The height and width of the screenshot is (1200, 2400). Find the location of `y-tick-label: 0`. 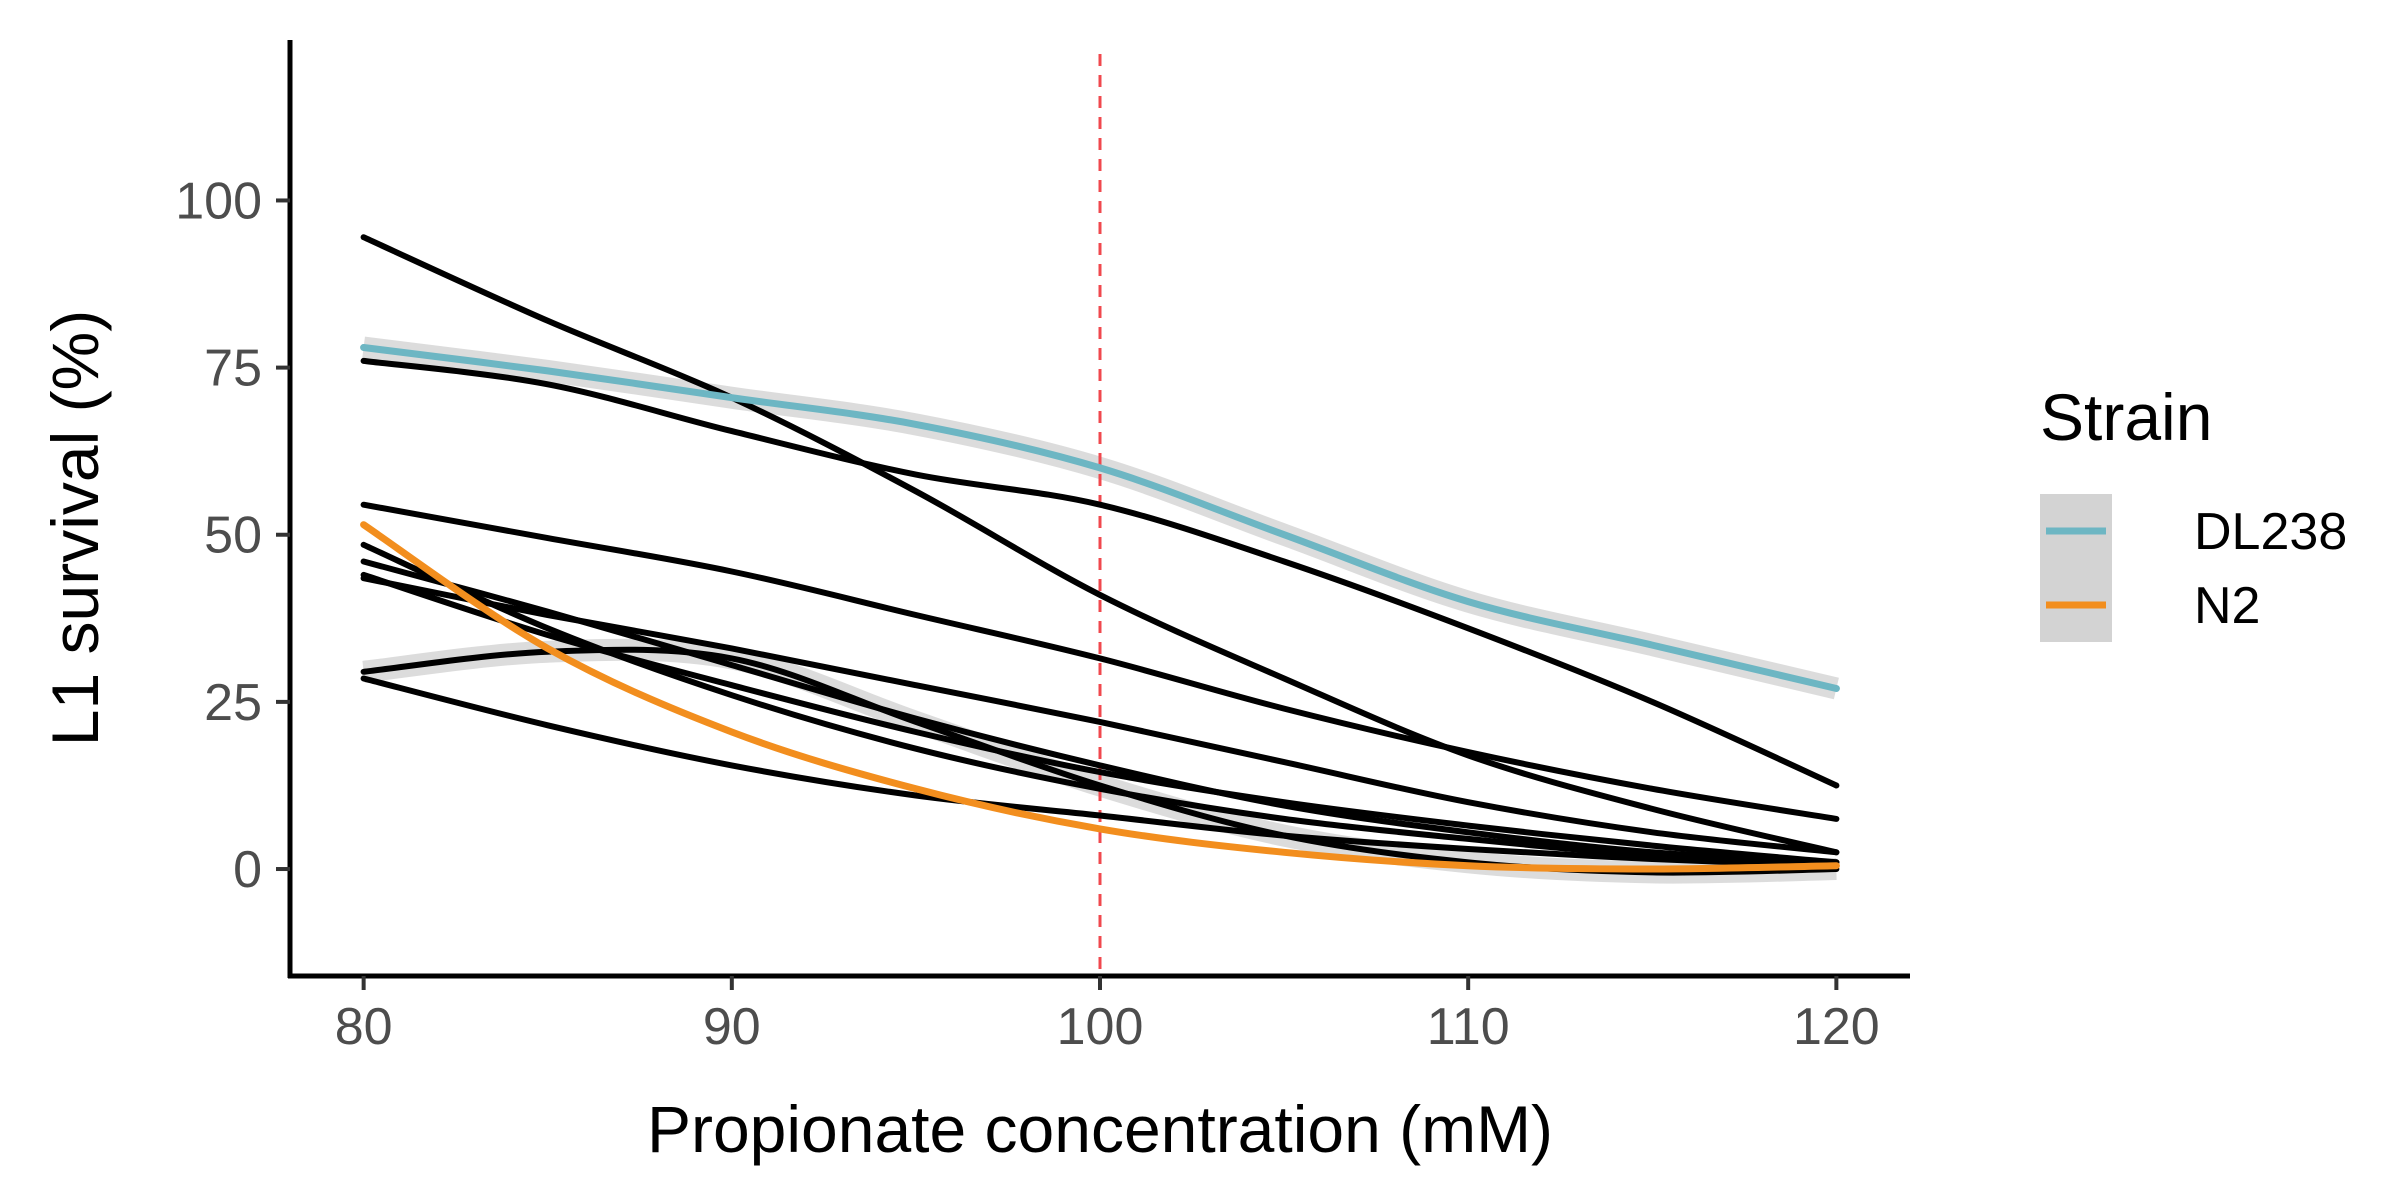

y-tick-label: 0 is located at coordinates (247, 870).